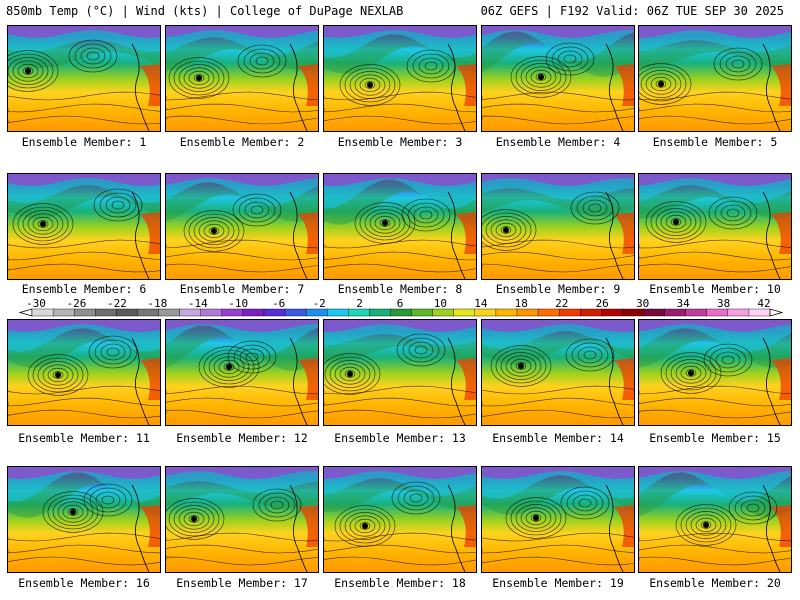 The height and width of the screenshot is (600, 800). What do you see at coordinates (715, 438) in the screenshot?
I see `ensemble-member-label: Ensemble Member: 15` at bounding box center [715, 438].